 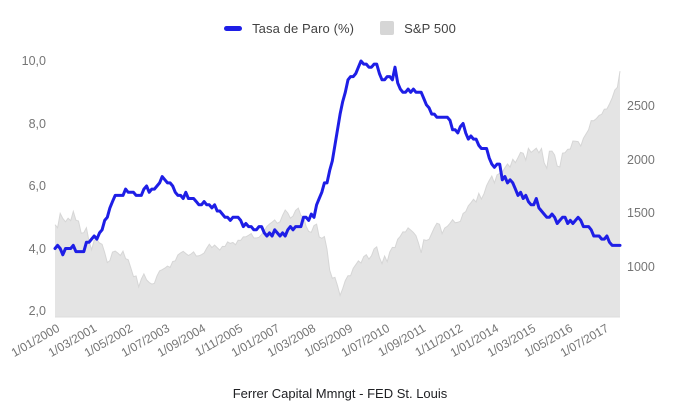 I want to click on legend-item-tasa-de-paro: Tasa de Paro (%), so click(x=289, y=28).